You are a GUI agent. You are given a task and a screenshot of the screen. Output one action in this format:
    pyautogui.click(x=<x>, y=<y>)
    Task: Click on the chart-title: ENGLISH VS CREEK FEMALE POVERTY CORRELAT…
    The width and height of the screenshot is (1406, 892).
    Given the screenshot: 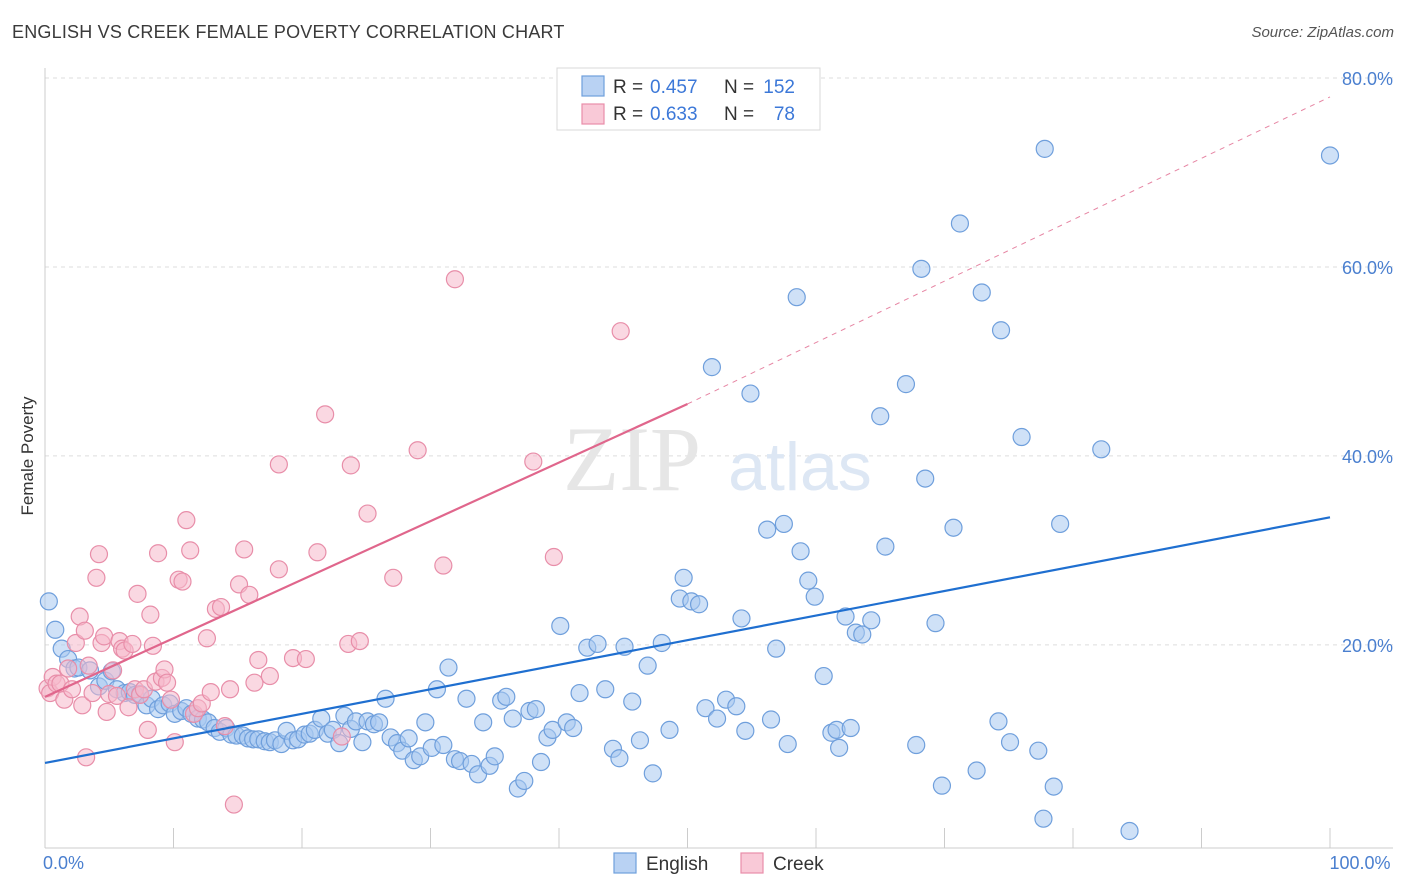 What is the action you would take?
    pyautogui.click(x=288, y=32)
    